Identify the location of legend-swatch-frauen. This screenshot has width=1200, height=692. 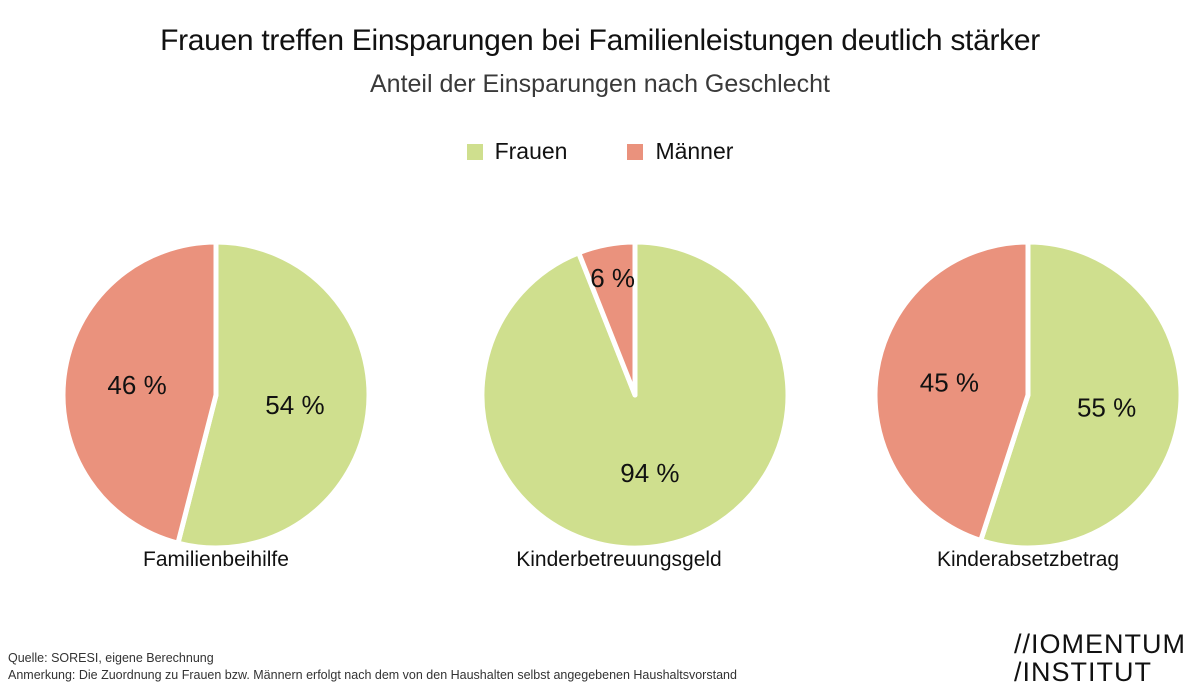
(474, 151).